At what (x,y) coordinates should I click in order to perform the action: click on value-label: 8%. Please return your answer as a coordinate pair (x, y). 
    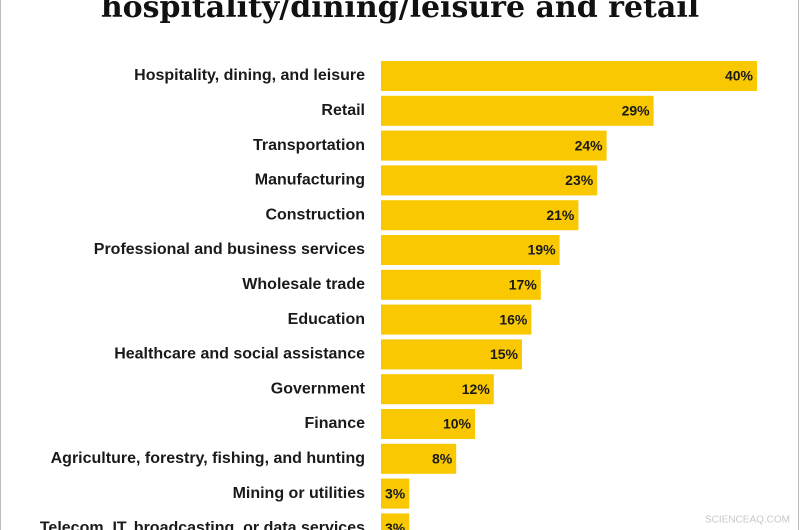
    Looking at the image, I should click on (442, 459).